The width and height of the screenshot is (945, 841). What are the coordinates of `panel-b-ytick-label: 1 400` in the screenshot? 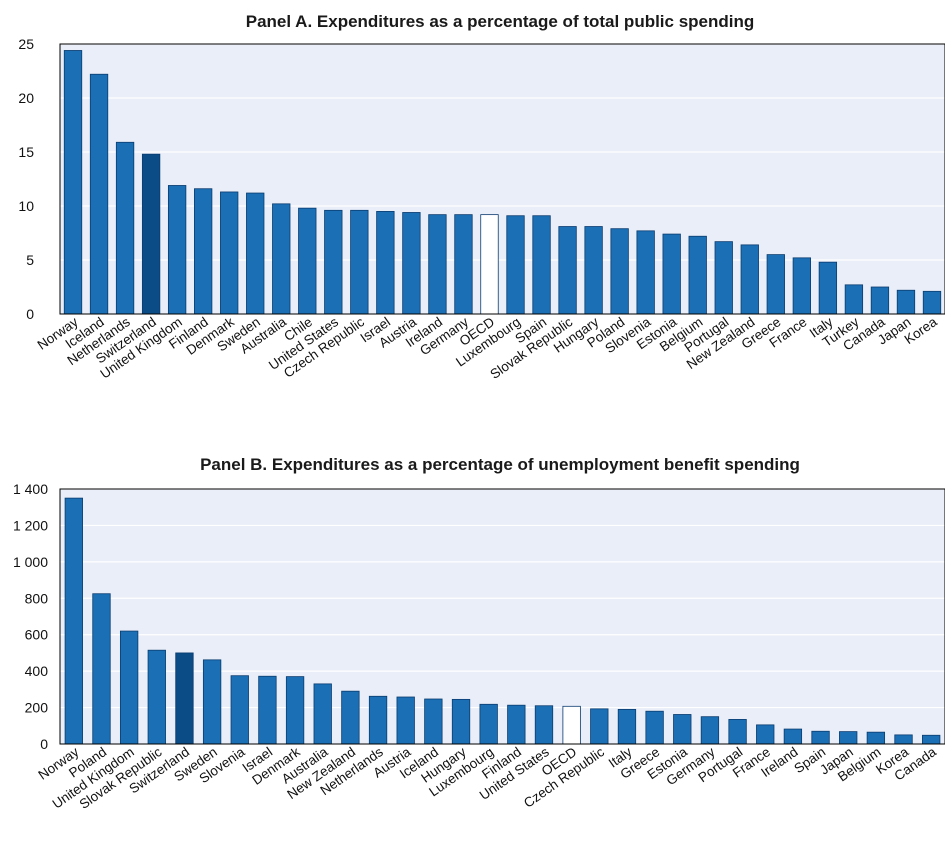 It's located at (30, 489).